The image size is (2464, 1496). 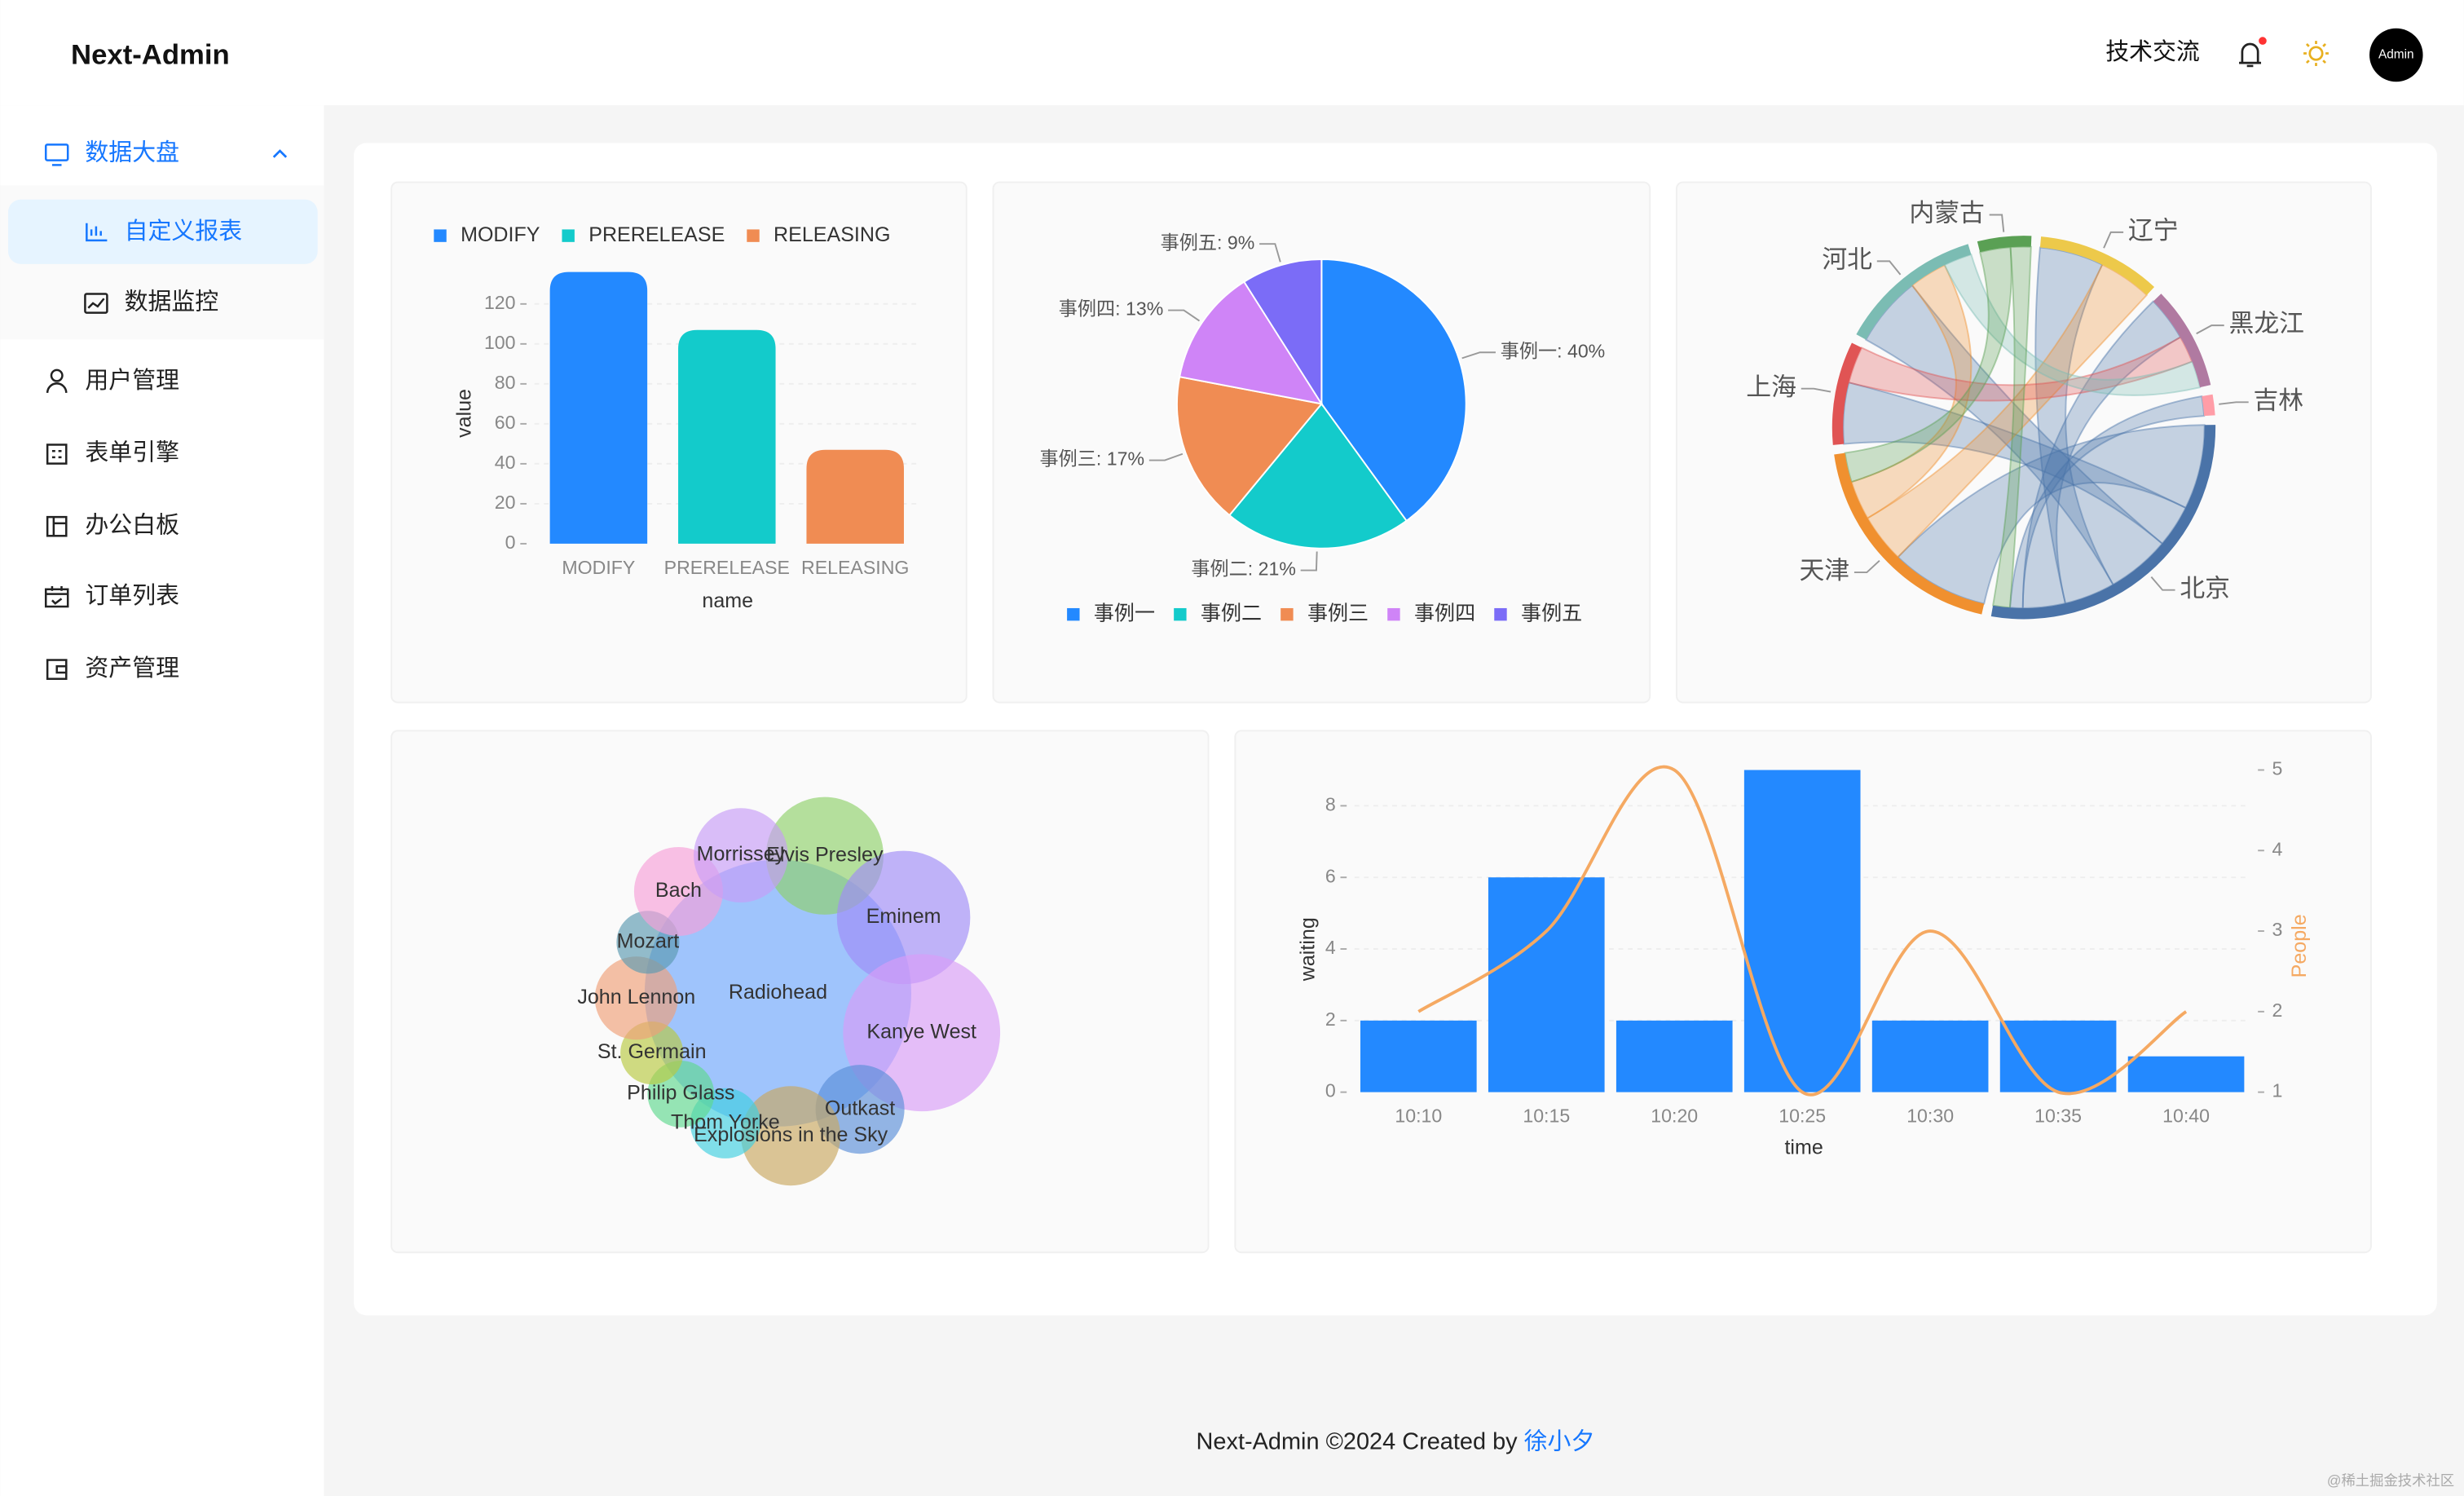 What do you see at coordinates (1804, 1147) in the screenshot?
I see `x-axis-label: time` at bounding box center [1804, 1147].